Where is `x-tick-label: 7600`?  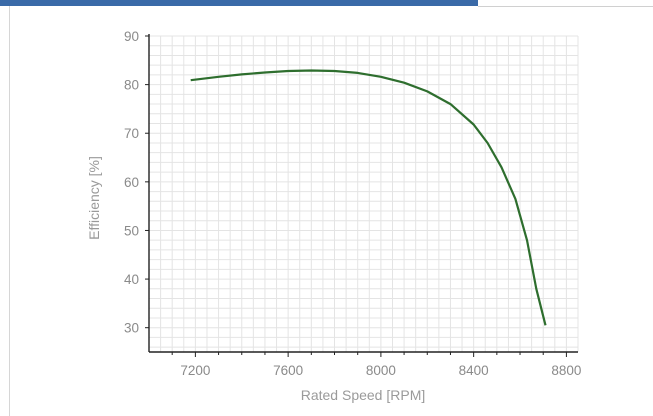
x-tick-label: 7600 is located at coordinates (288, 370).